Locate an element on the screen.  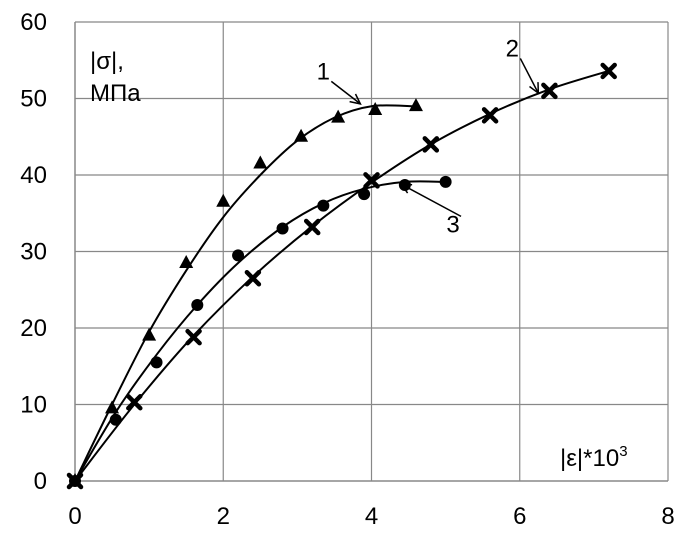
x-tick-label: 8 is located at coordinates (667, 516).